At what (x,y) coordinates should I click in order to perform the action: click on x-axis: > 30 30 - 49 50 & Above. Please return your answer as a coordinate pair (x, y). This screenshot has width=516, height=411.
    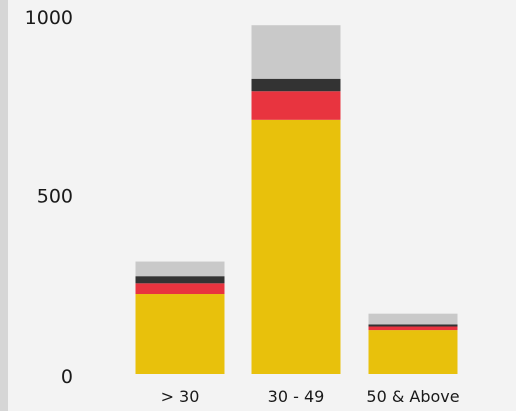
    Looking at the image, I should click on (310, 396).